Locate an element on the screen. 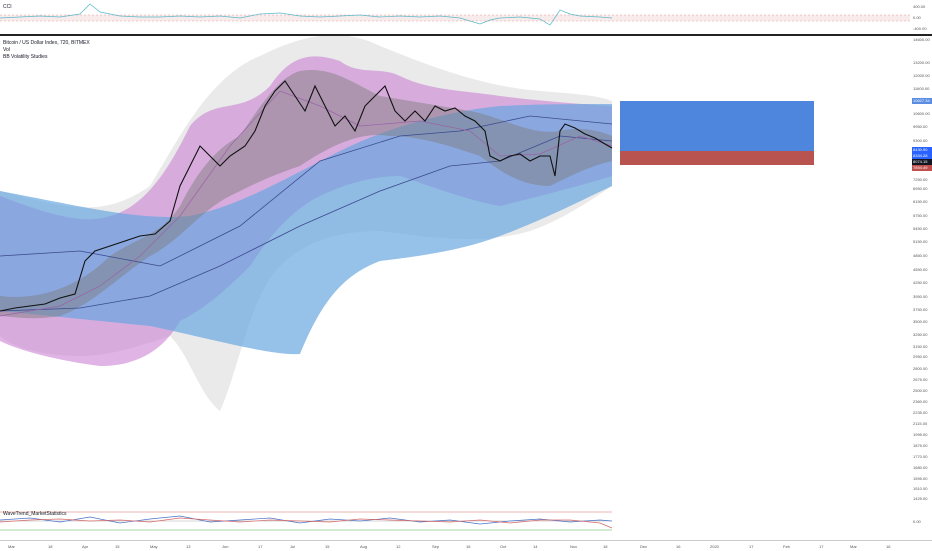 This screenshot has width=932, height=551. price-tick: 3150.00 is located at coordinates (920, 346).